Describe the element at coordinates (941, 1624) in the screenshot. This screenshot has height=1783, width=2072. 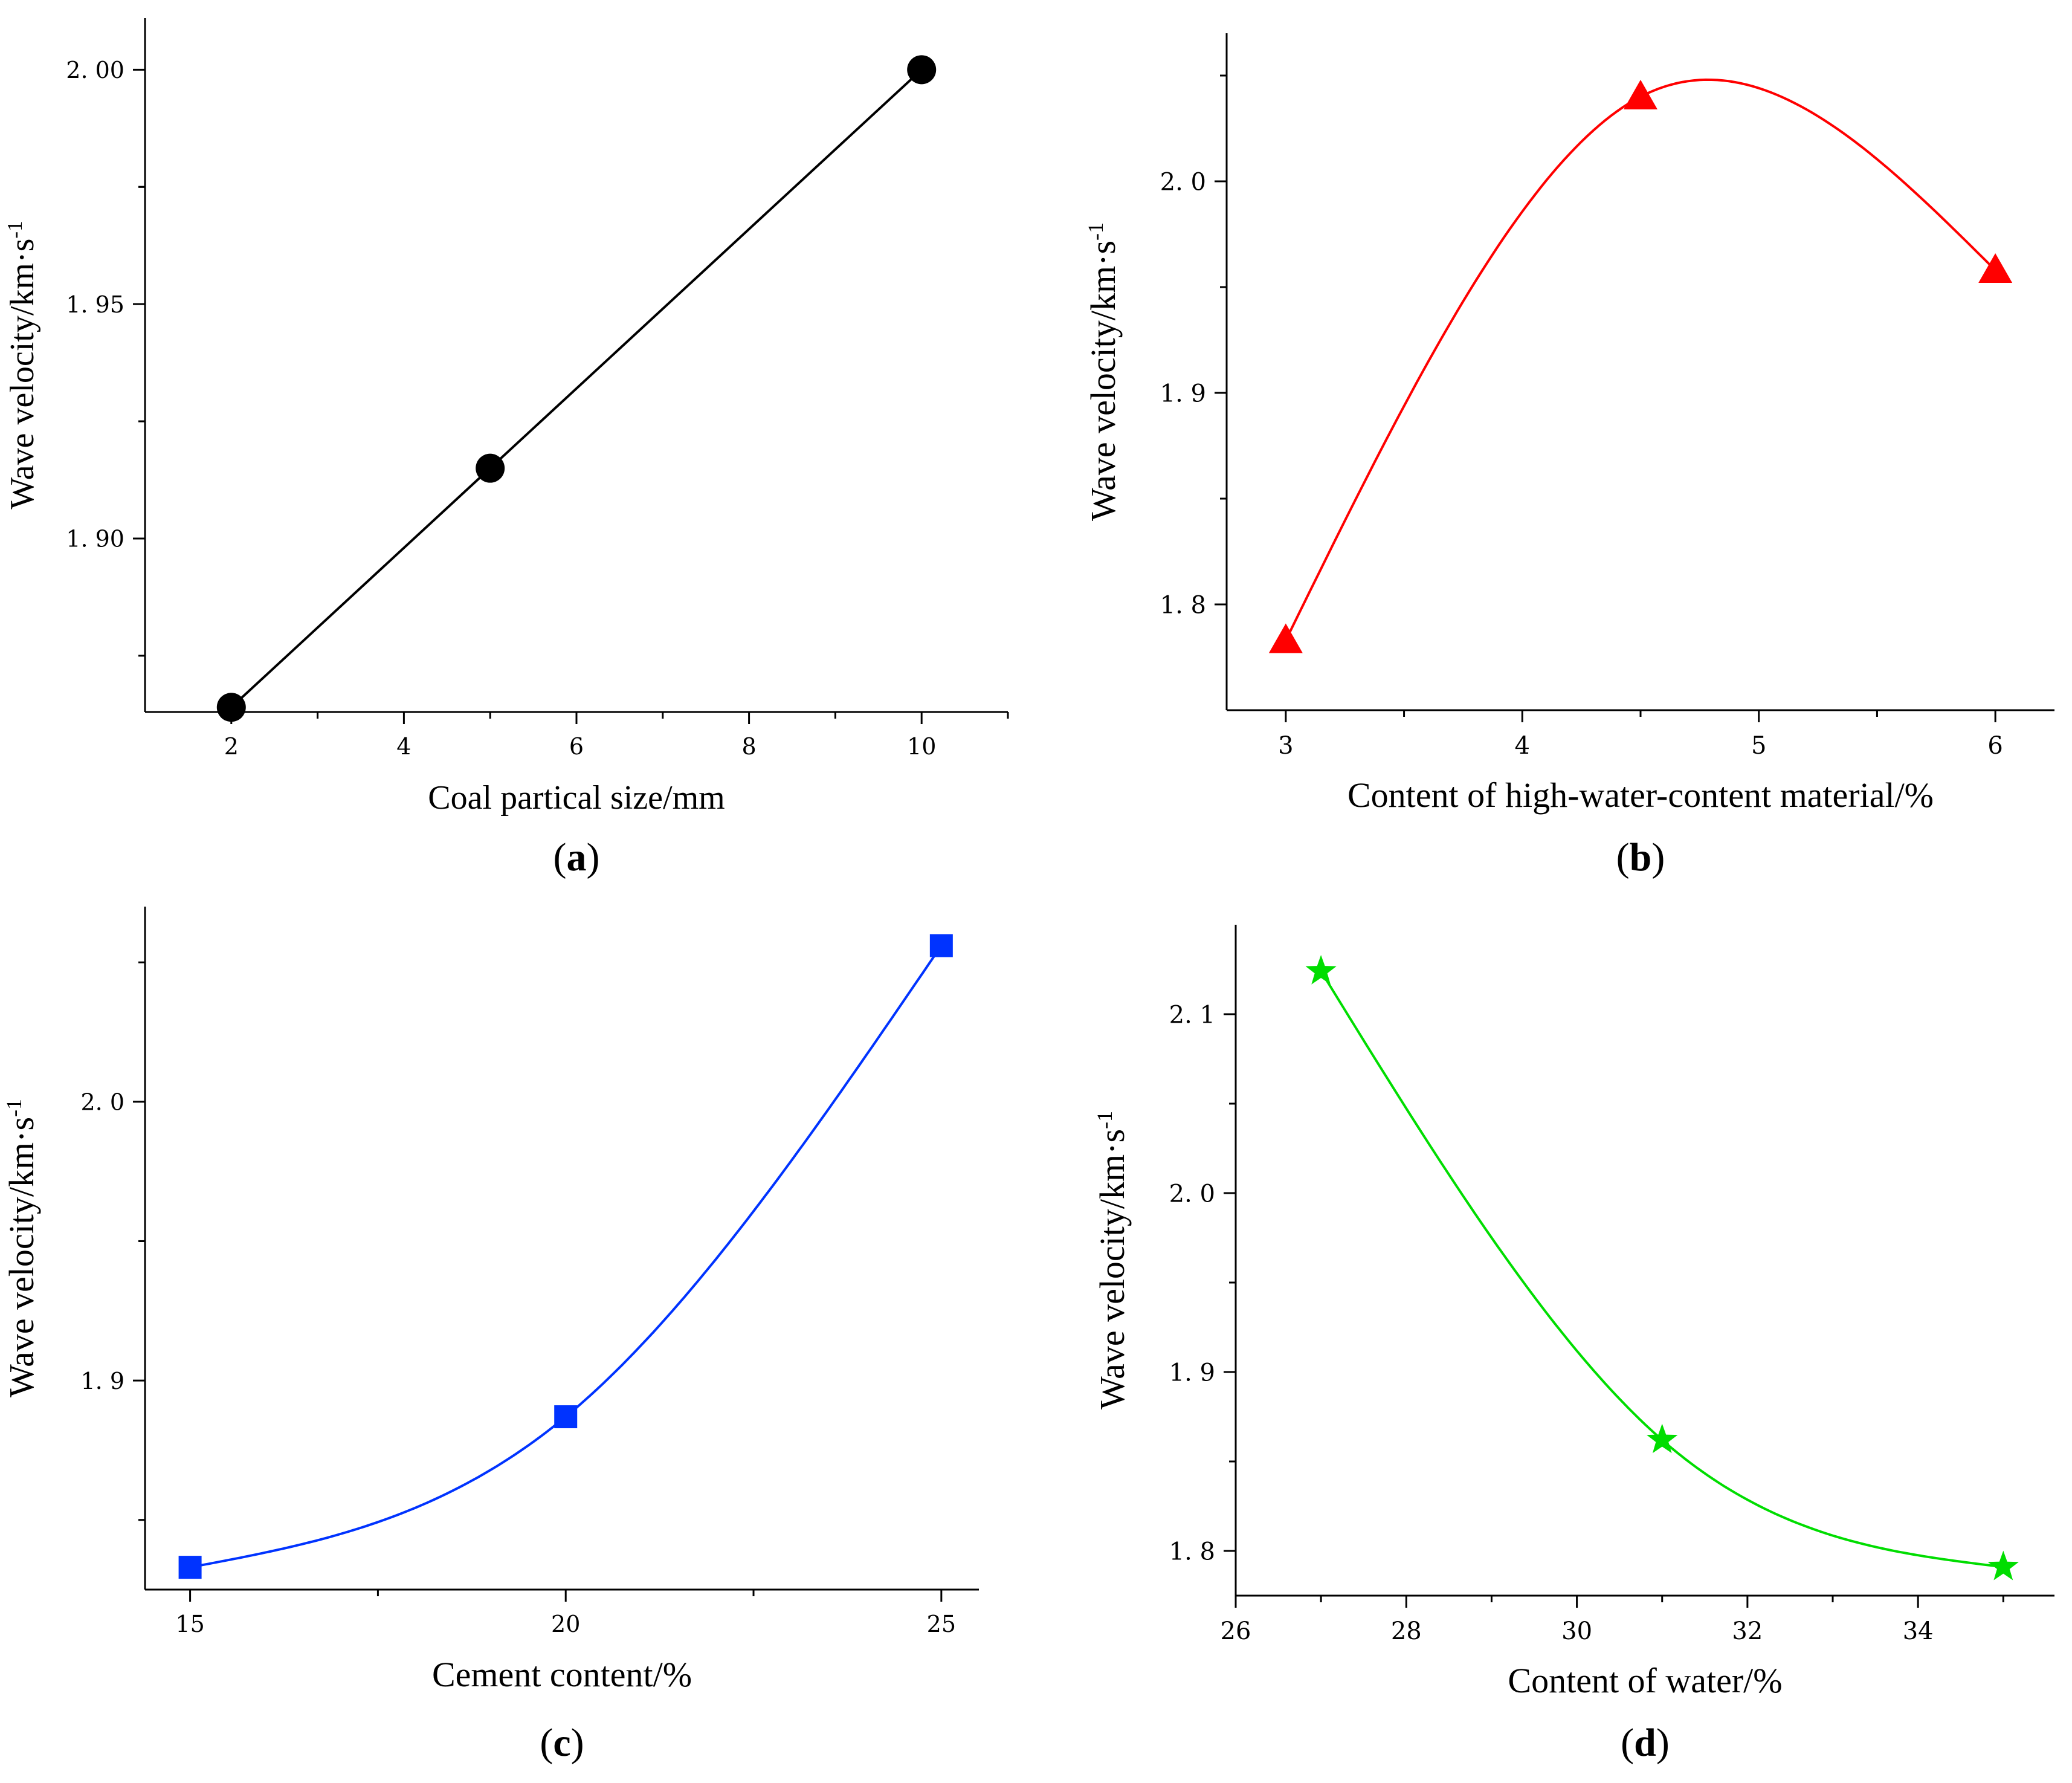
I see `x-tick-label: 25` at that location.